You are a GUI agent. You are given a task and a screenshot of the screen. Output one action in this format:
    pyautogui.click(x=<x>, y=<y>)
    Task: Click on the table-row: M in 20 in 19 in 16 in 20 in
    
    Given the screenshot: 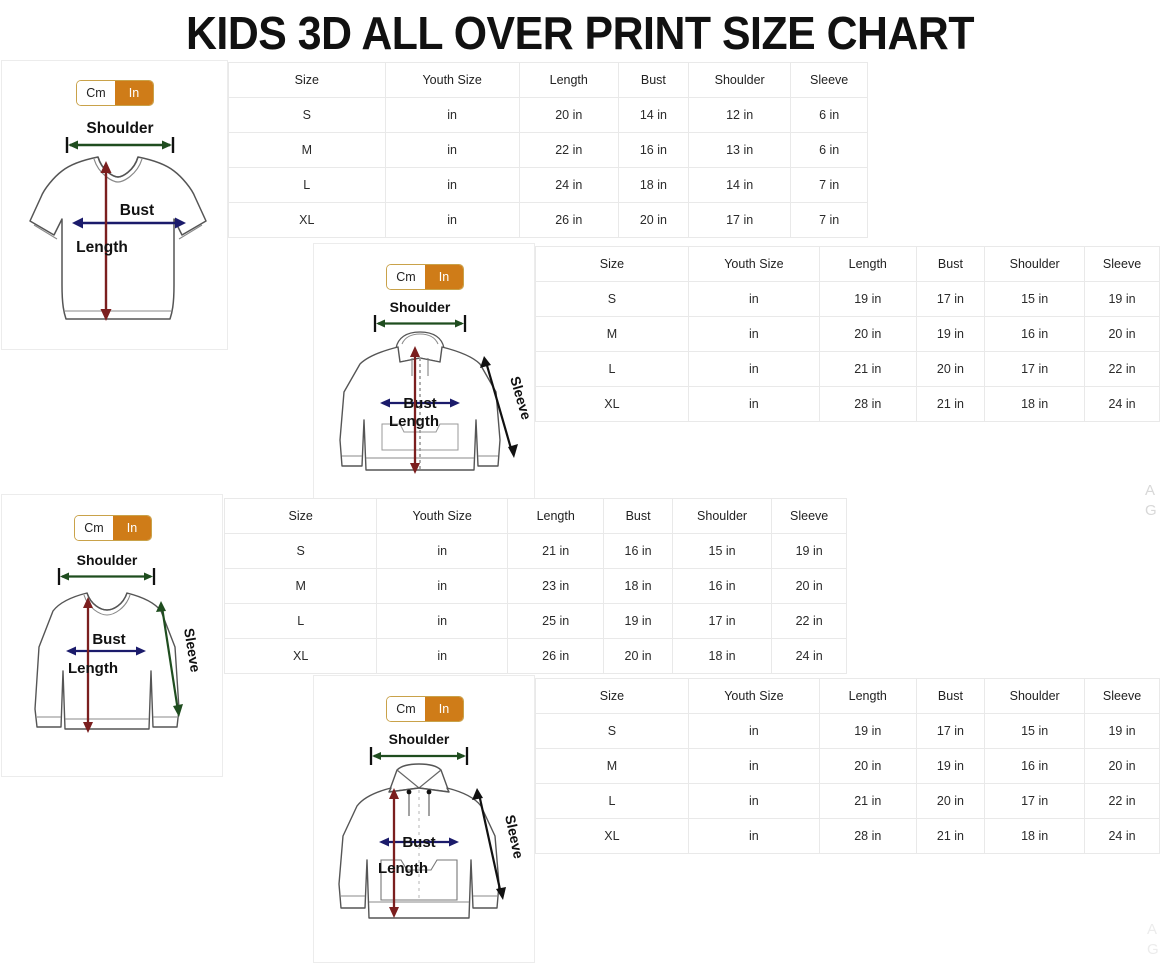 What is the action you would take?
    pyautogui.click(x=847, y=334)
    